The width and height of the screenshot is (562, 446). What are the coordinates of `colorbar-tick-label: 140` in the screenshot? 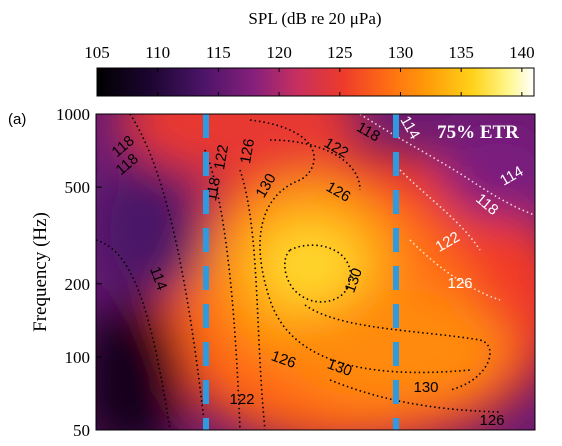 It's located at (522, 52).